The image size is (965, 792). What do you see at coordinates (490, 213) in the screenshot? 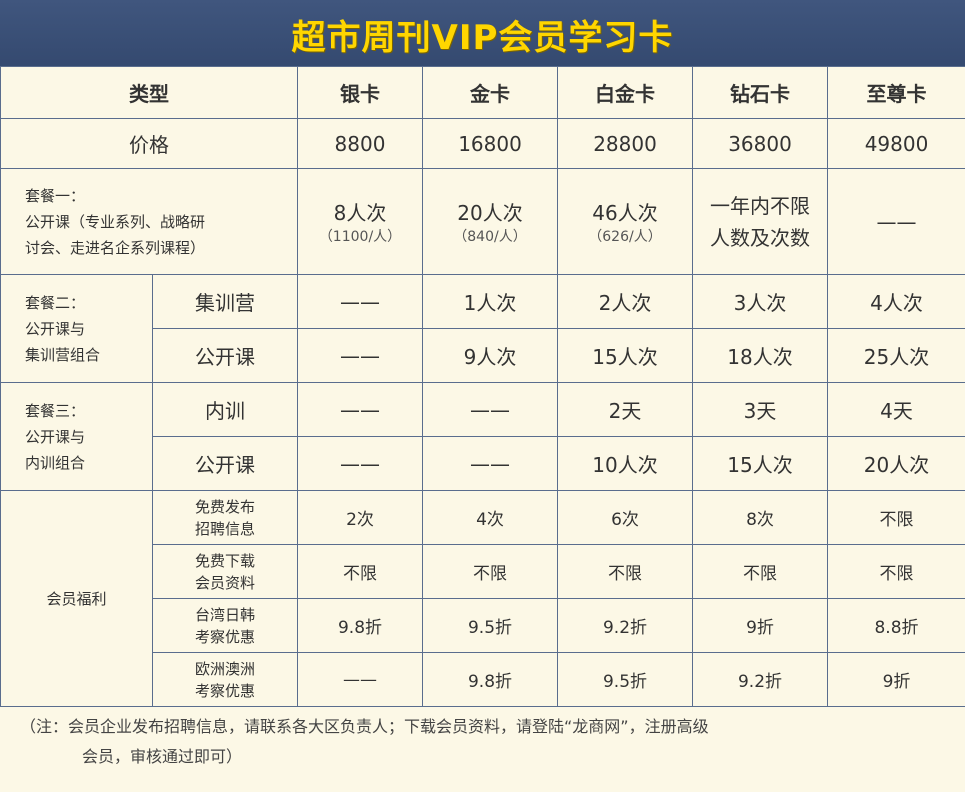
I see `package1-main: 20人次` at bounding box center [490, 213].